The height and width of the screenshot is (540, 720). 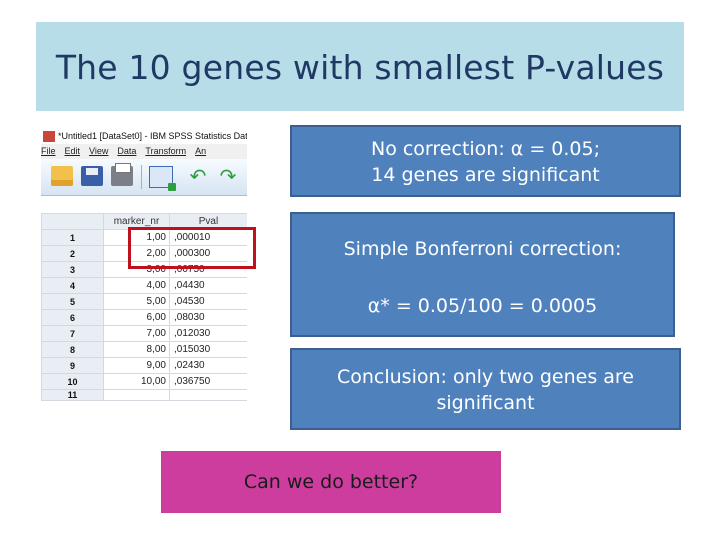 I want to click on toolbar-separator, so click(x=141, y=177).